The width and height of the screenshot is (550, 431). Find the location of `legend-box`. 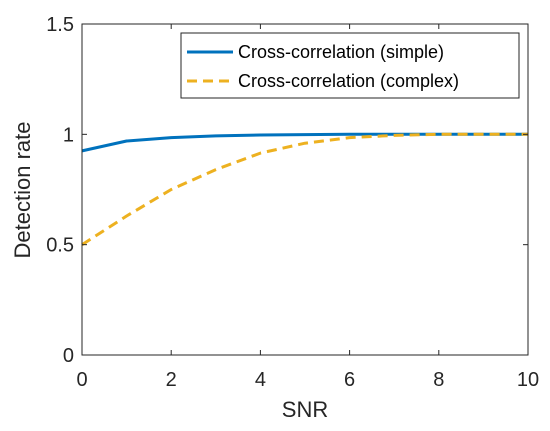

legend-box is located at coordinates (350, 65).